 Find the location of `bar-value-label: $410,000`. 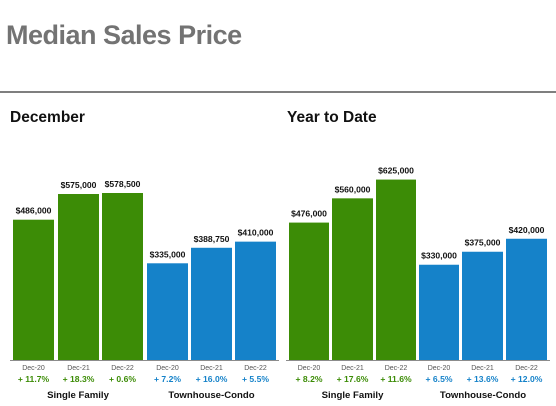

bar-value-label: $410,000 is located at coordinates (256, 233).